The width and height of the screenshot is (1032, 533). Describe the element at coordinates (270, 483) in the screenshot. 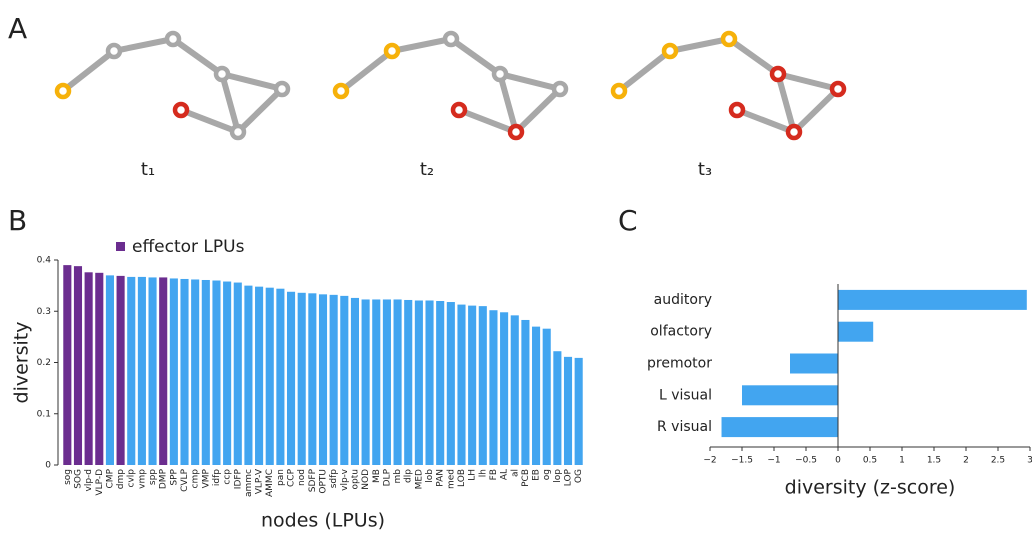

I see `x-tick-label: AMMC` at that location.